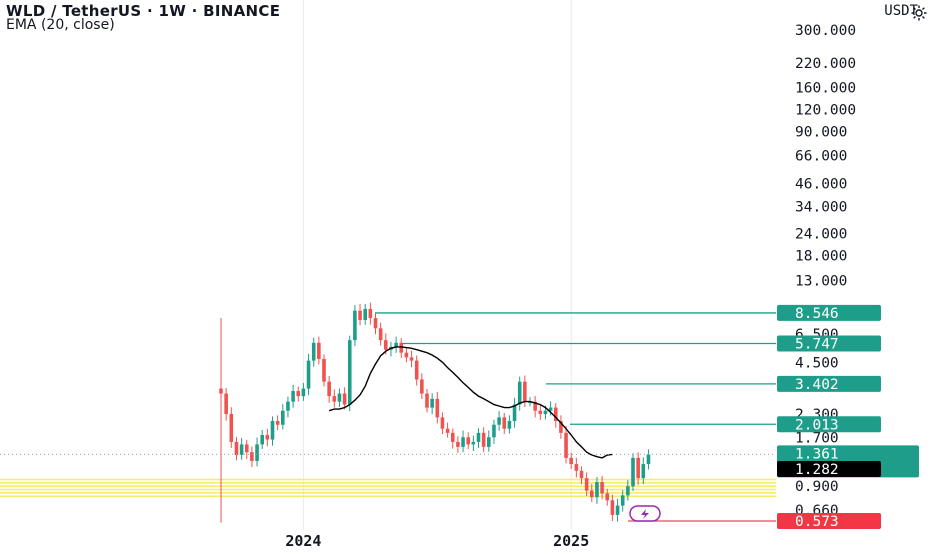  I want to click on symbol-title: WLD / TetherUS · 1W · BINANCE, so click(143, 11).